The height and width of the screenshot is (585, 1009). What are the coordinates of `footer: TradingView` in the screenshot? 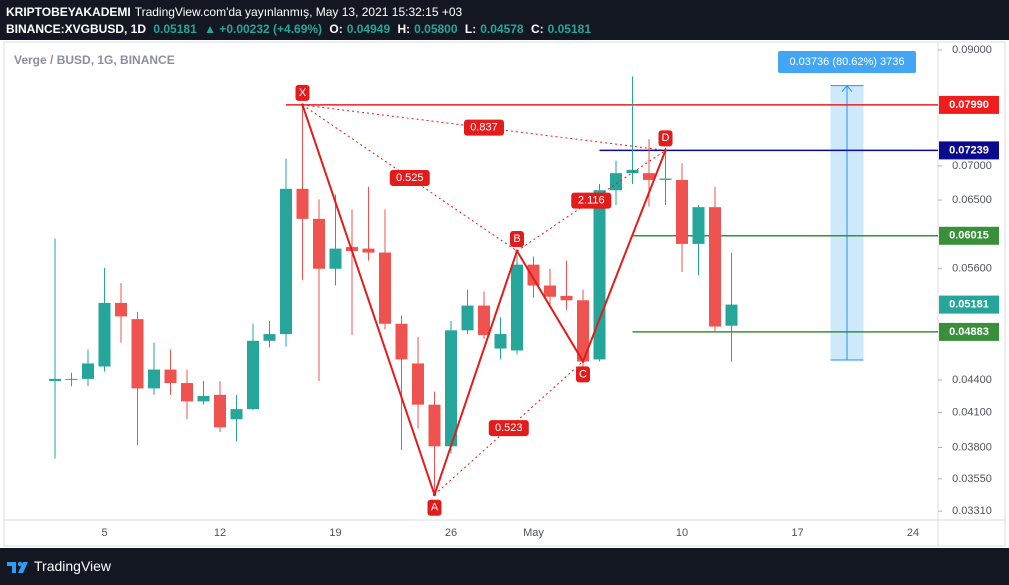 It's located at (504, 566).